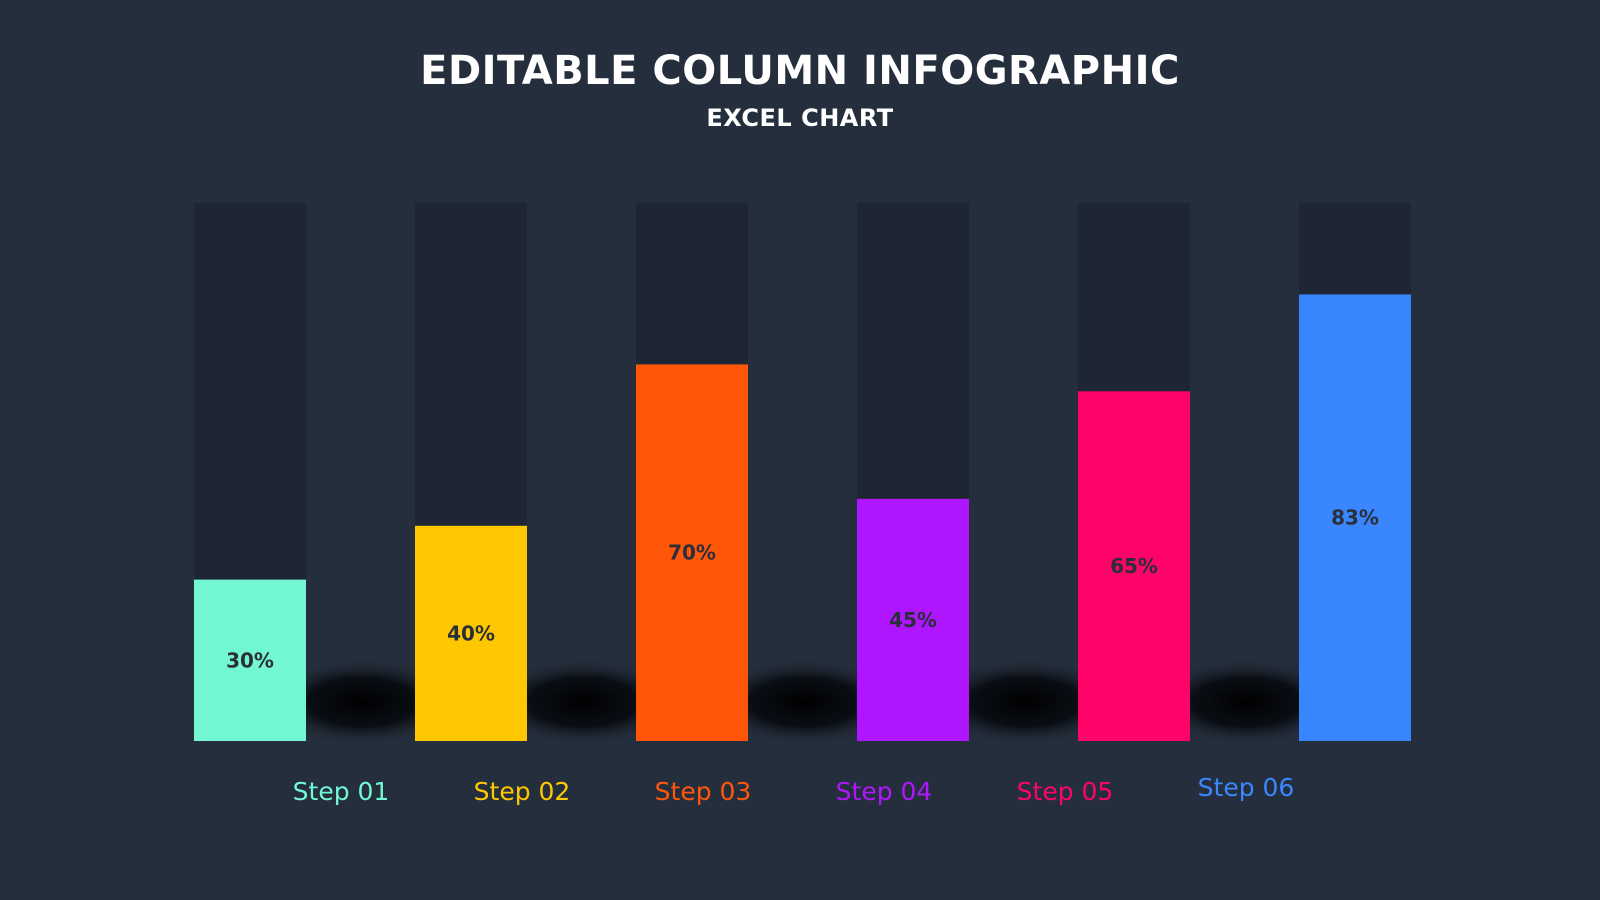 This screenshot has width=1600, height=900. What do you see at coordinates (703, 791) in the screenshot?
I see `category-label-3: Step 03` at bounding box center [703, 791].